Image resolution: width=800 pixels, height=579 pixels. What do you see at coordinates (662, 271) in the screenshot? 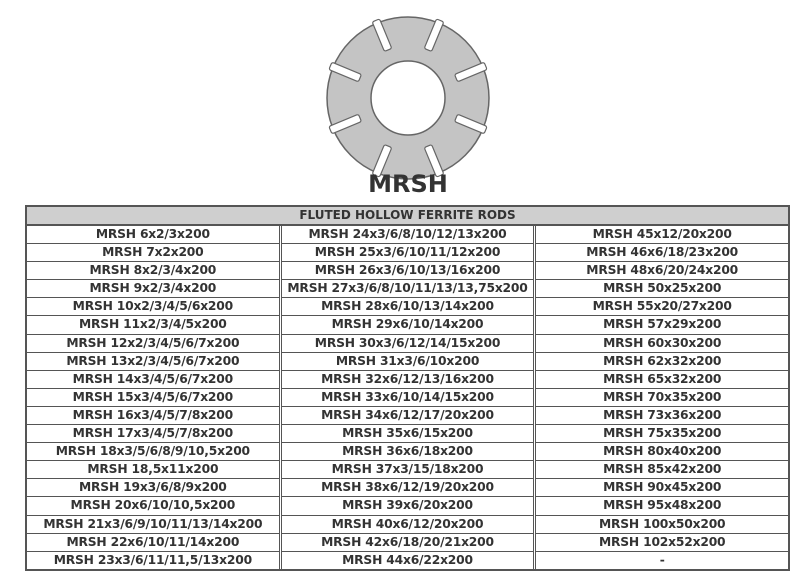
I see `table-cell: MRSH 48x6/20/24x200` at bounding box center [662, 271].